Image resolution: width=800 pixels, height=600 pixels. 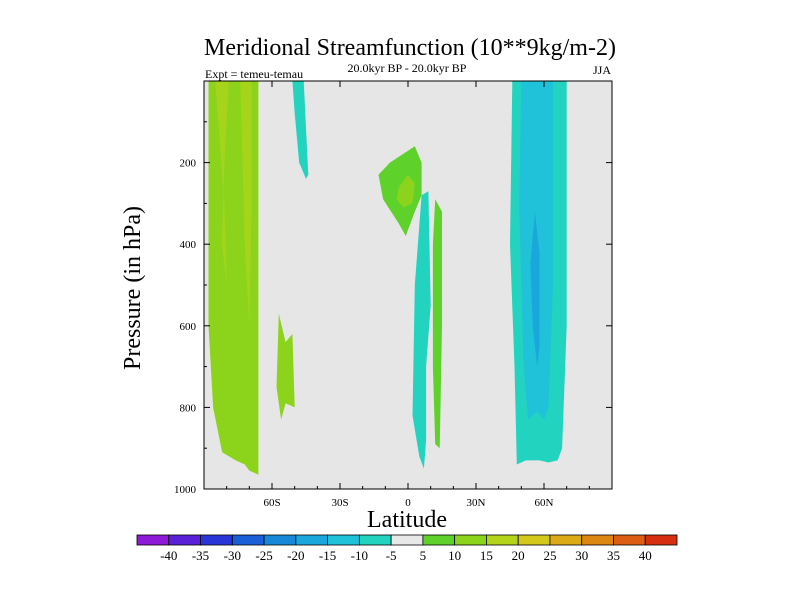 What do you see at coordinates (232, 555) in the screenshot?
I see `colorbar-label: -30` at bounding box center [232, 555].